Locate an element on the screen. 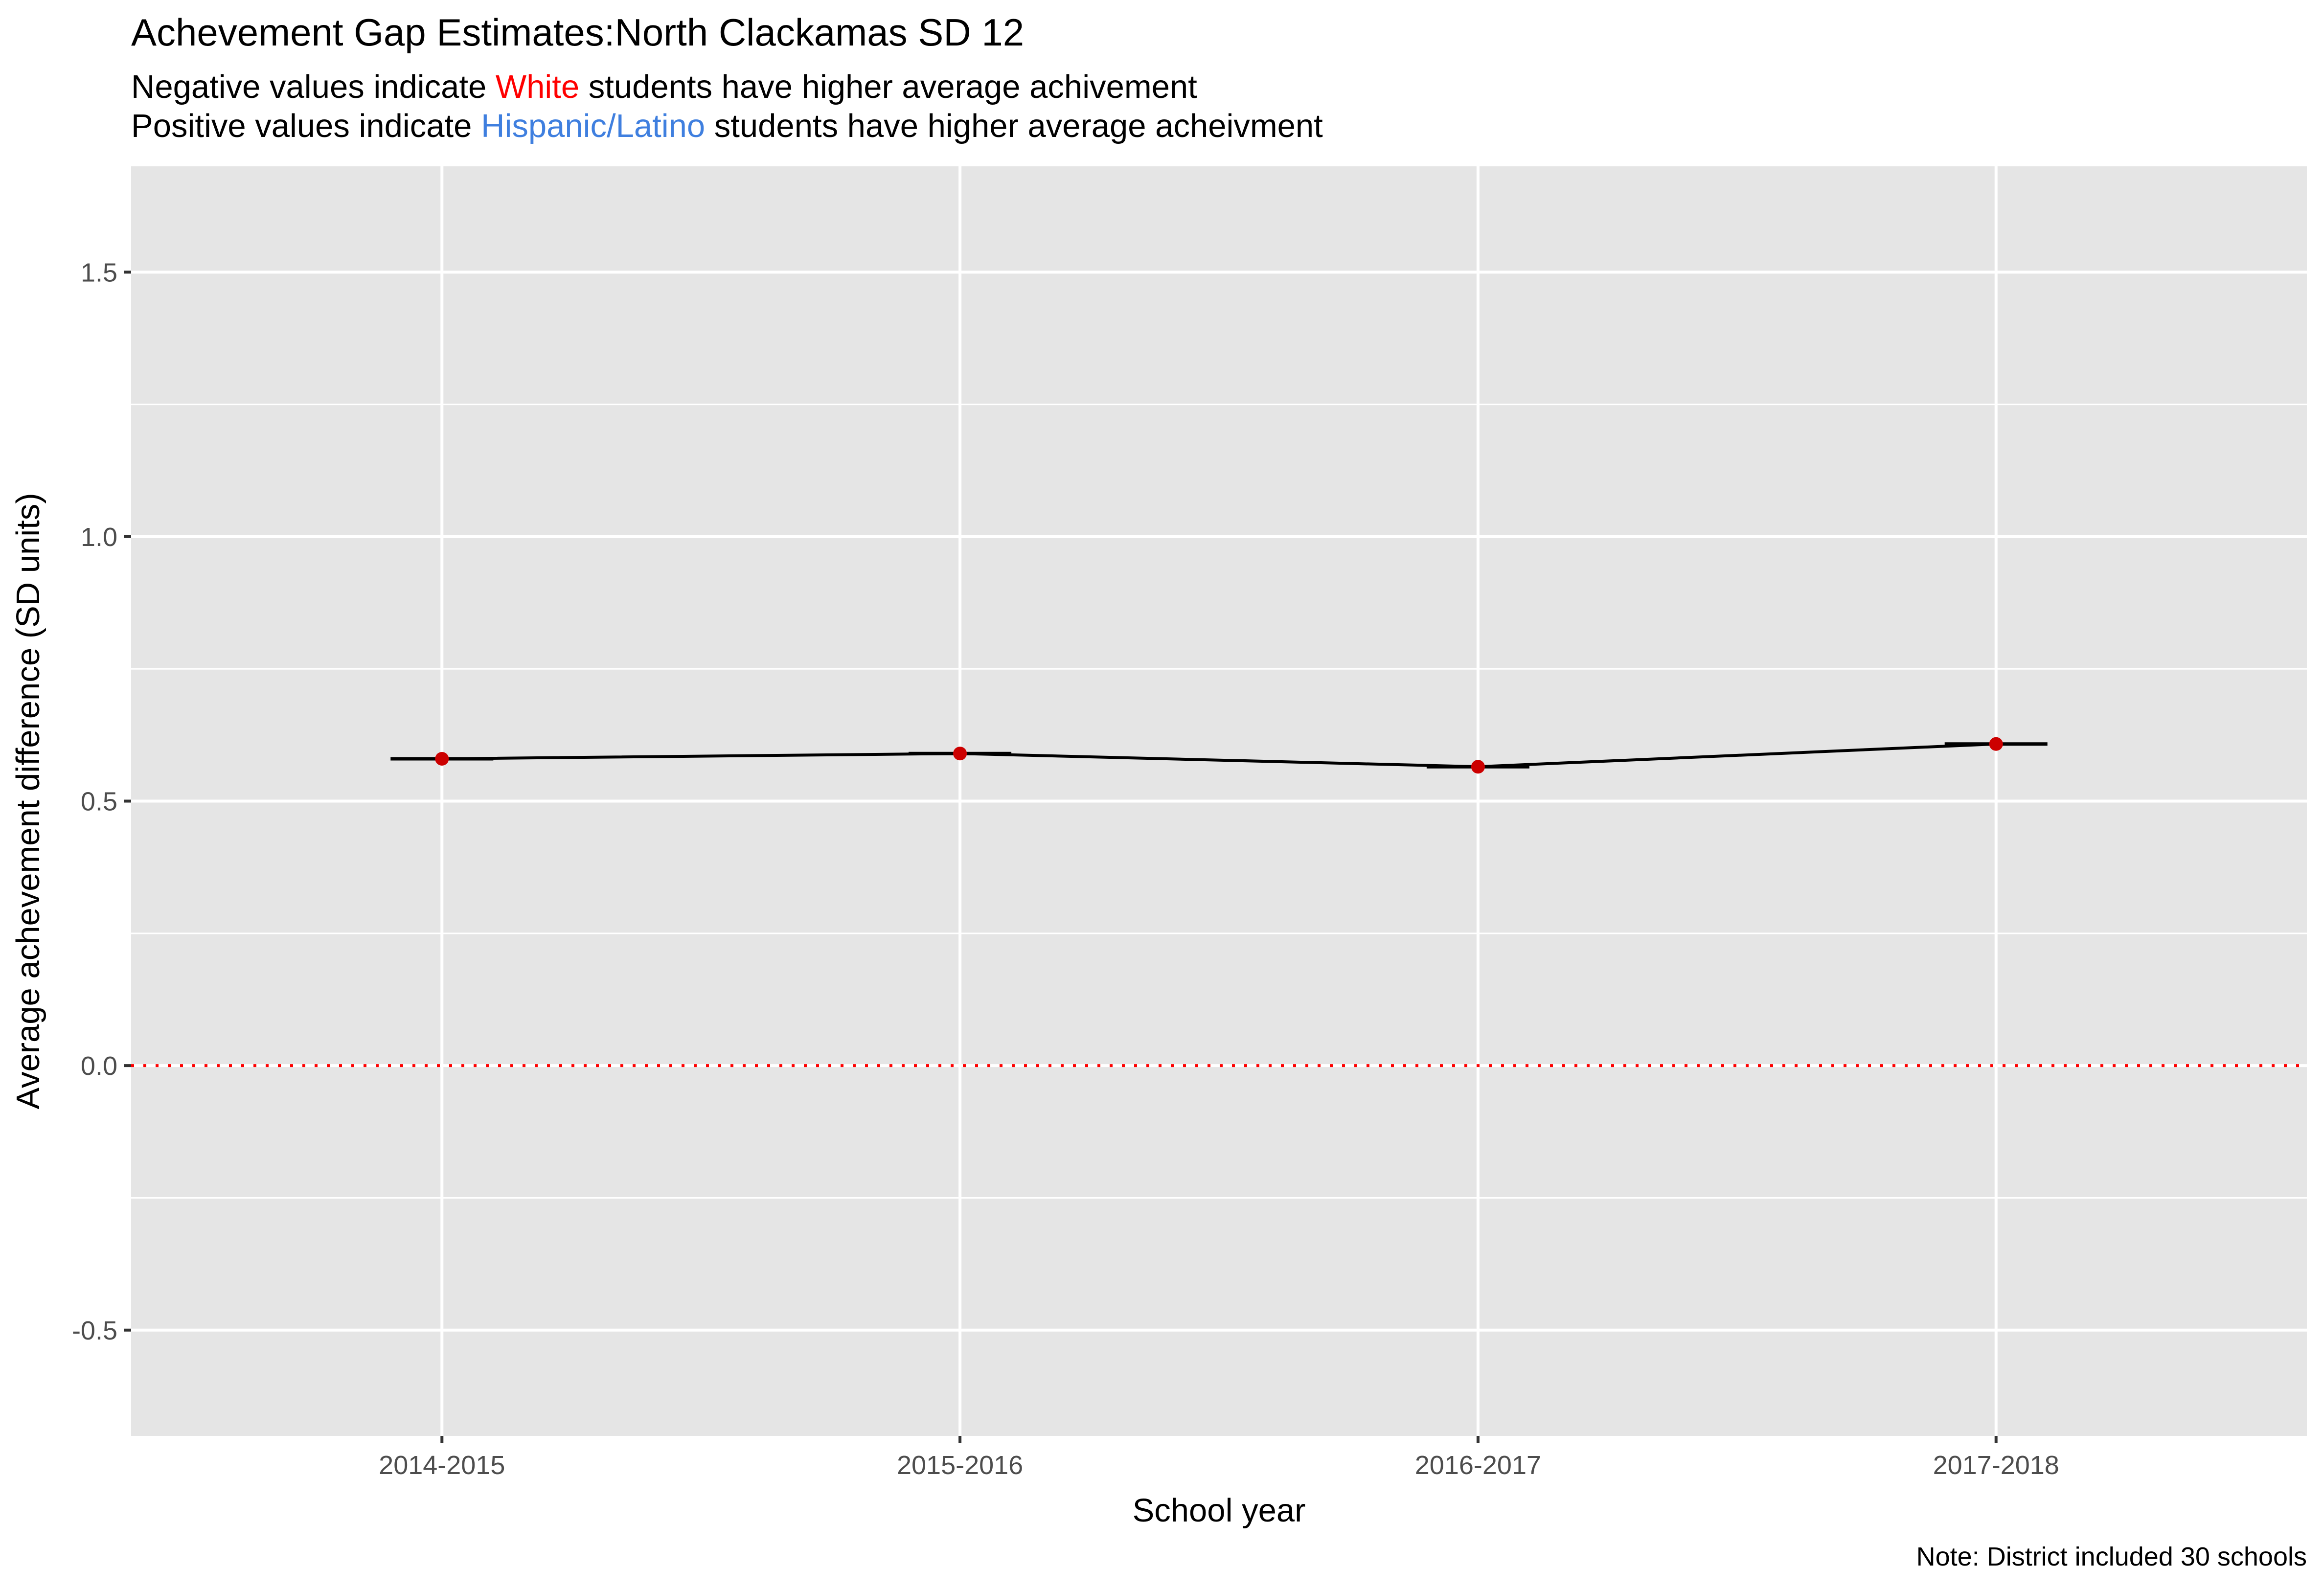  y-axis: -0.5 0.0 0.5 1.0 1.5 is located at coordinates (101, 802).